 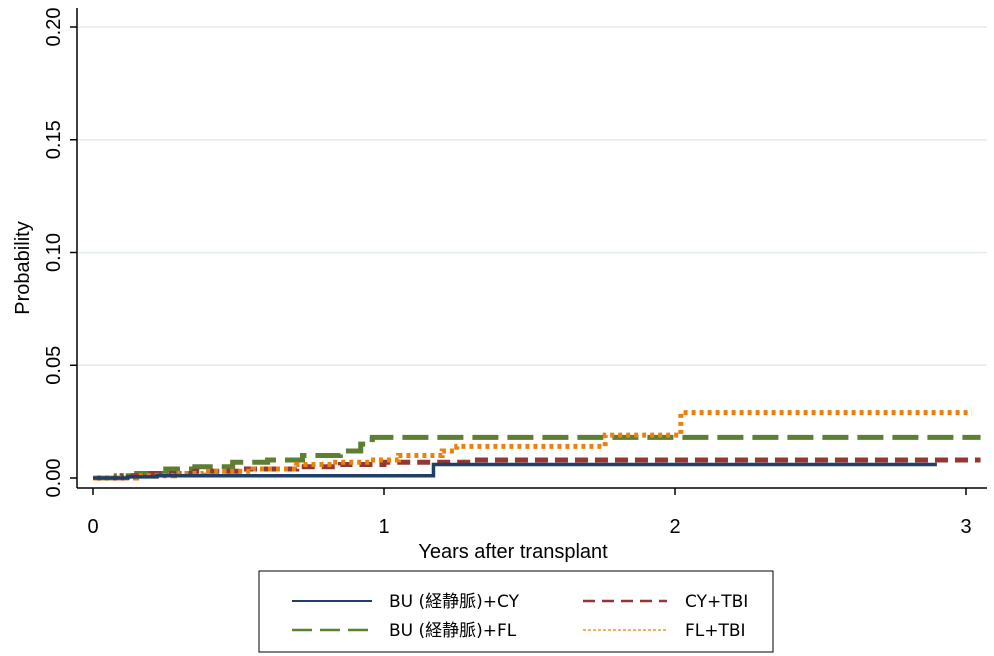 What do you see at coordinates (383, 527) in the screenshot?
I see `x-tick-label: 1` at bounding box center [383, 527].